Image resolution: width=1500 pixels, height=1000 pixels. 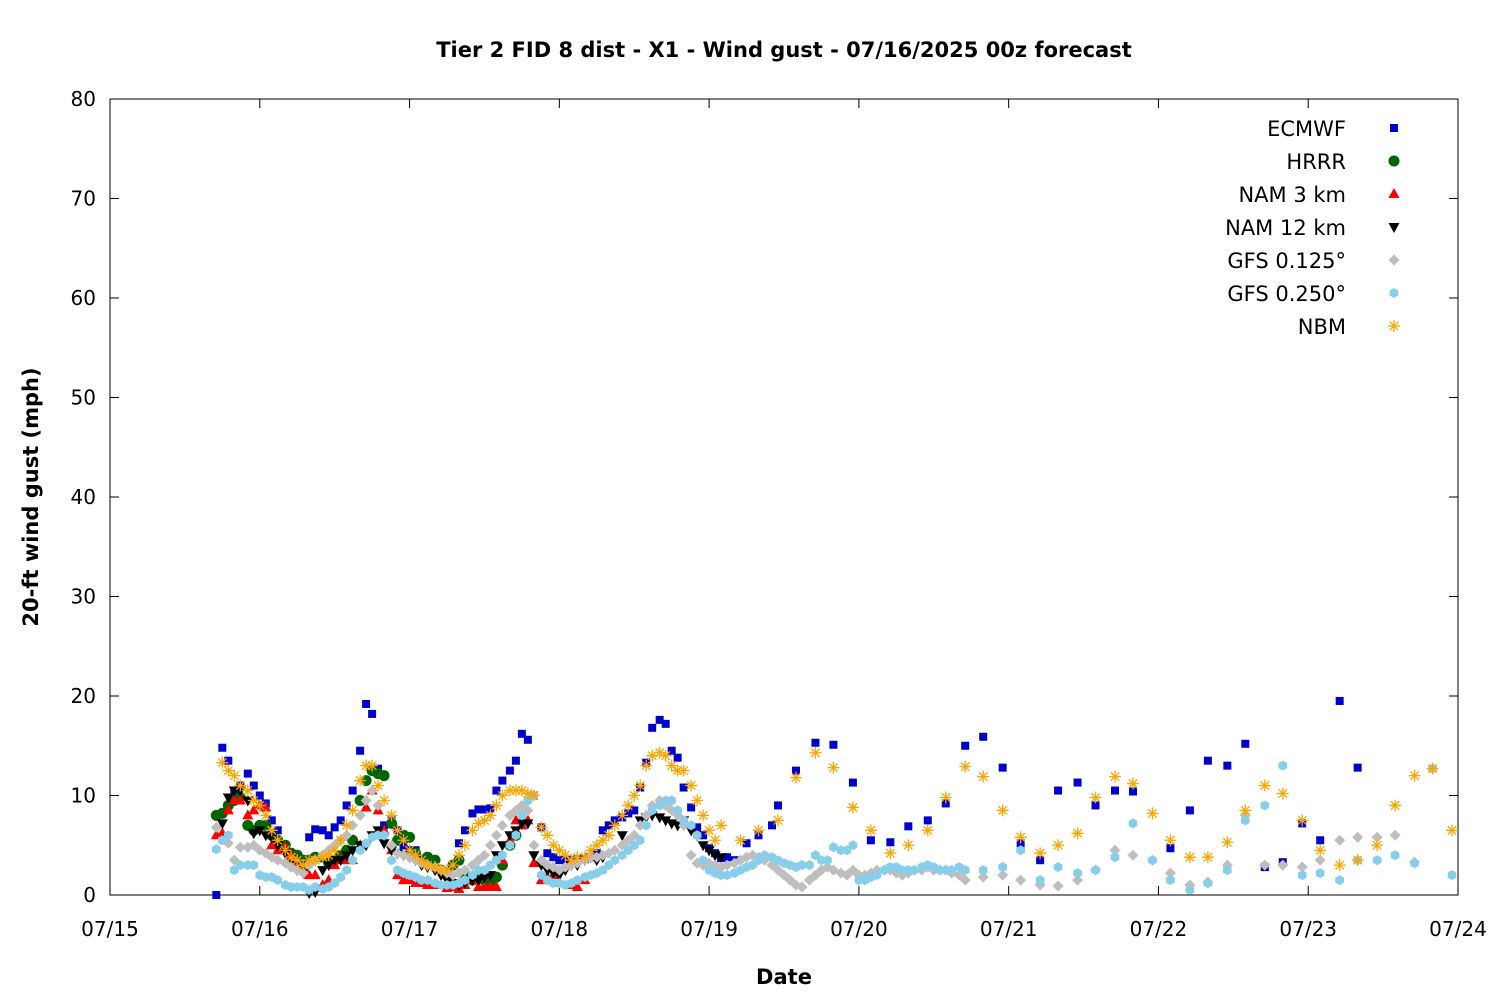 I want to click on y-tick-label: 50, so click(x=83, y=398).